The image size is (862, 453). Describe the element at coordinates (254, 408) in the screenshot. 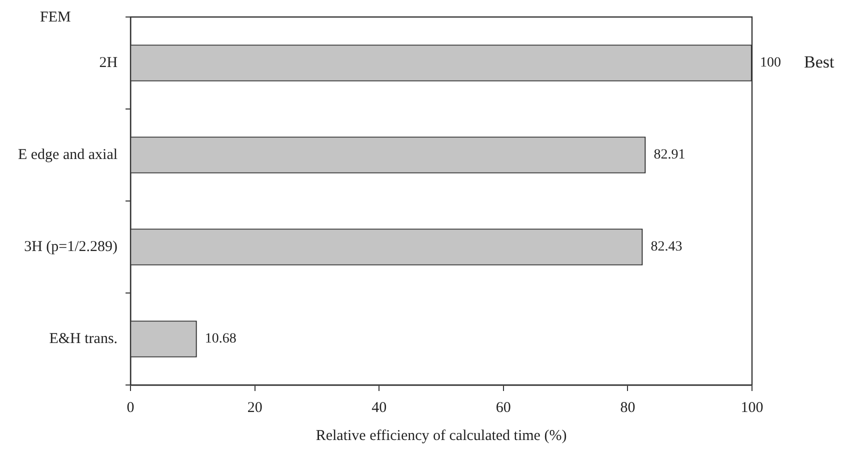

I see `x-tick-label: 20` at that location.